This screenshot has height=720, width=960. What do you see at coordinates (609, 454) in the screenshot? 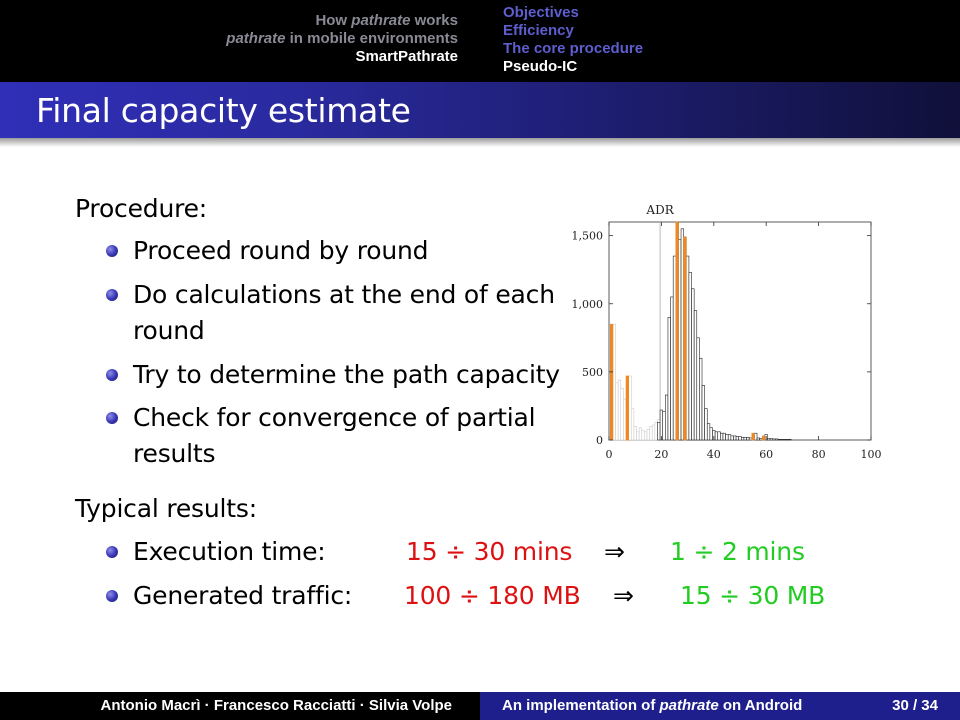
I see `x-tick-label: 0` at bounding box center [609, 454].